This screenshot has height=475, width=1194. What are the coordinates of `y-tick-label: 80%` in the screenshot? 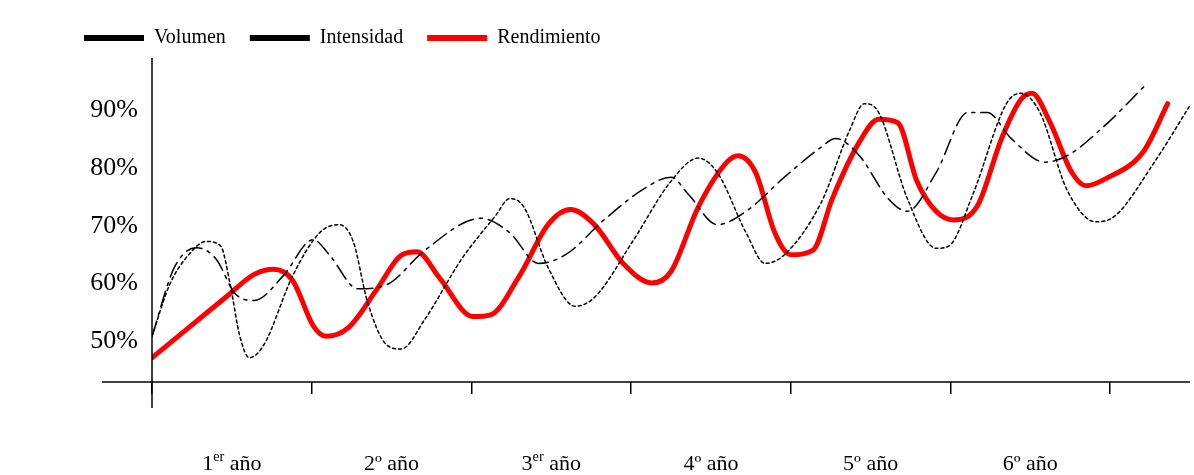 It's located at (114, 166).